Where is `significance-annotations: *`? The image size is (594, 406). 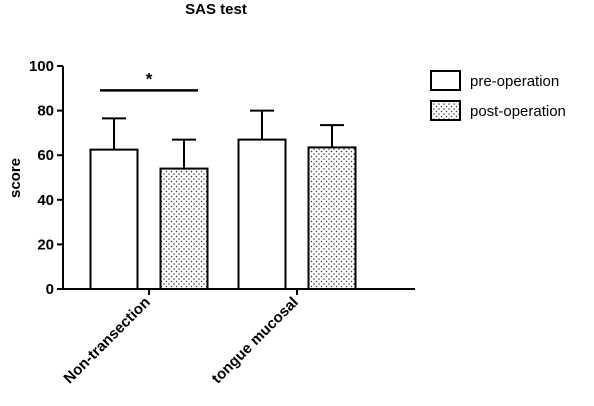 significance-annotations: * is located at coordinates (149, 80).